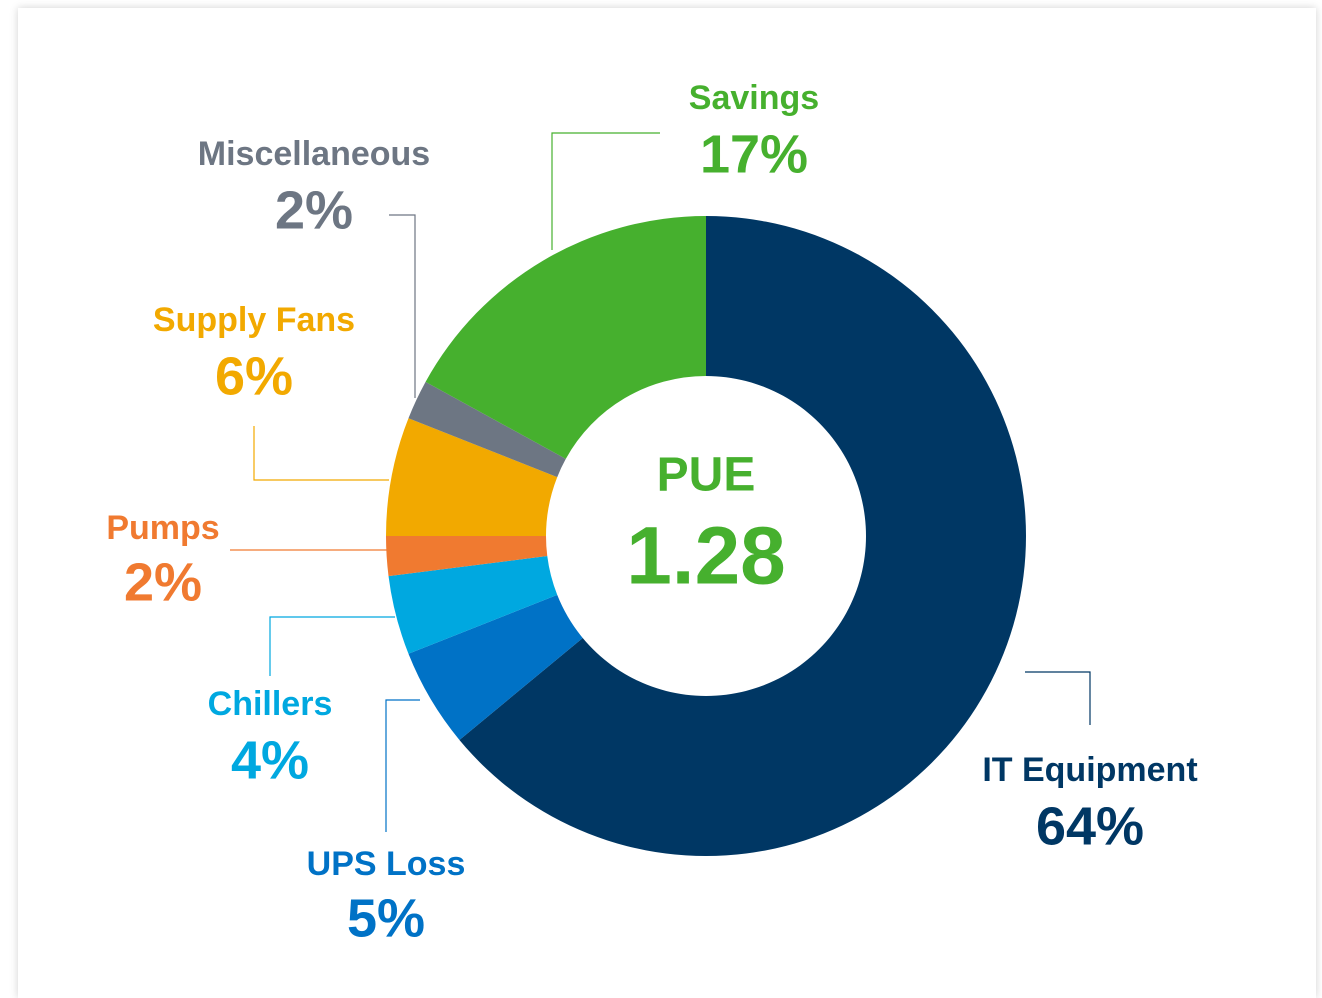 The width and height of the screenshot is (1322, 998). Describe the element at coordinates (386, 918) in the screenshot. I see `segment-value: 5%` at that location.